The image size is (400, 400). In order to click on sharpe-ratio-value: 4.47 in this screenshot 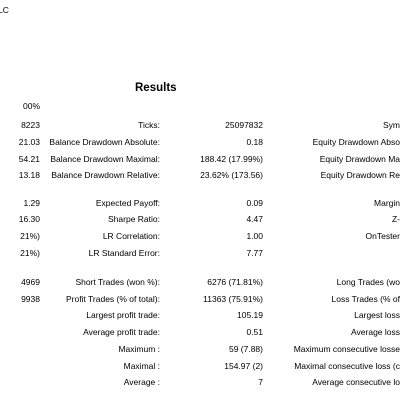, I will do `click(254, 219)`.